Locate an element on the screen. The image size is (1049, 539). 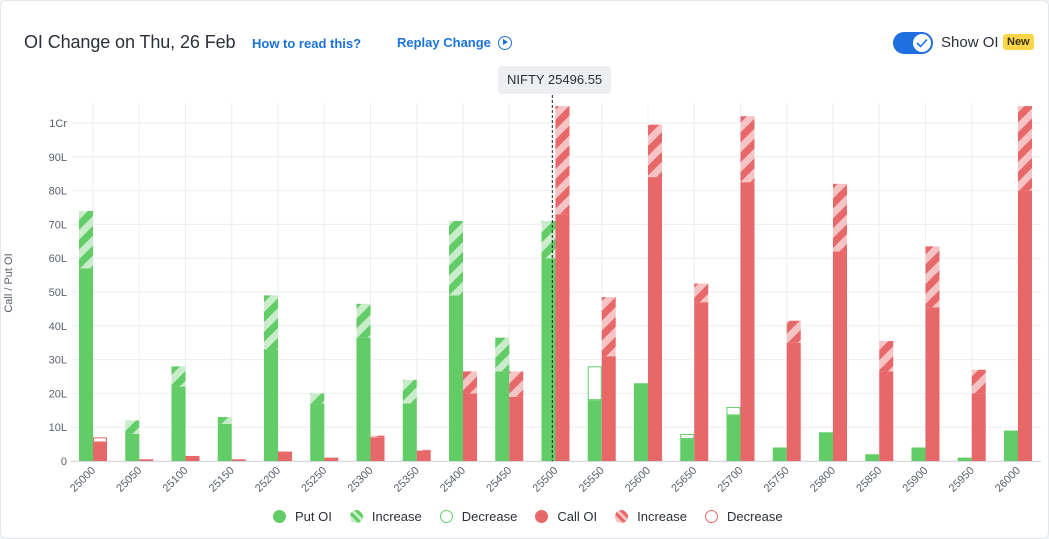
legend-put-increase: Increase is located at coordinates (385, 516).